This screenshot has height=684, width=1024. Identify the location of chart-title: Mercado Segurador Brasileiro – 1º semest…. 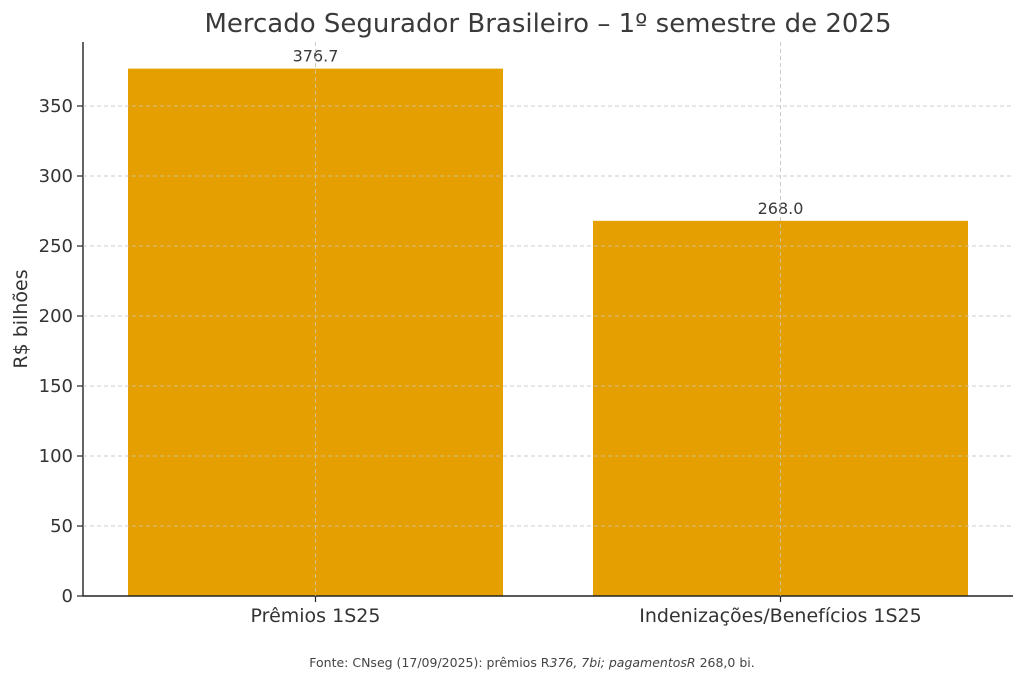
(547, 24).